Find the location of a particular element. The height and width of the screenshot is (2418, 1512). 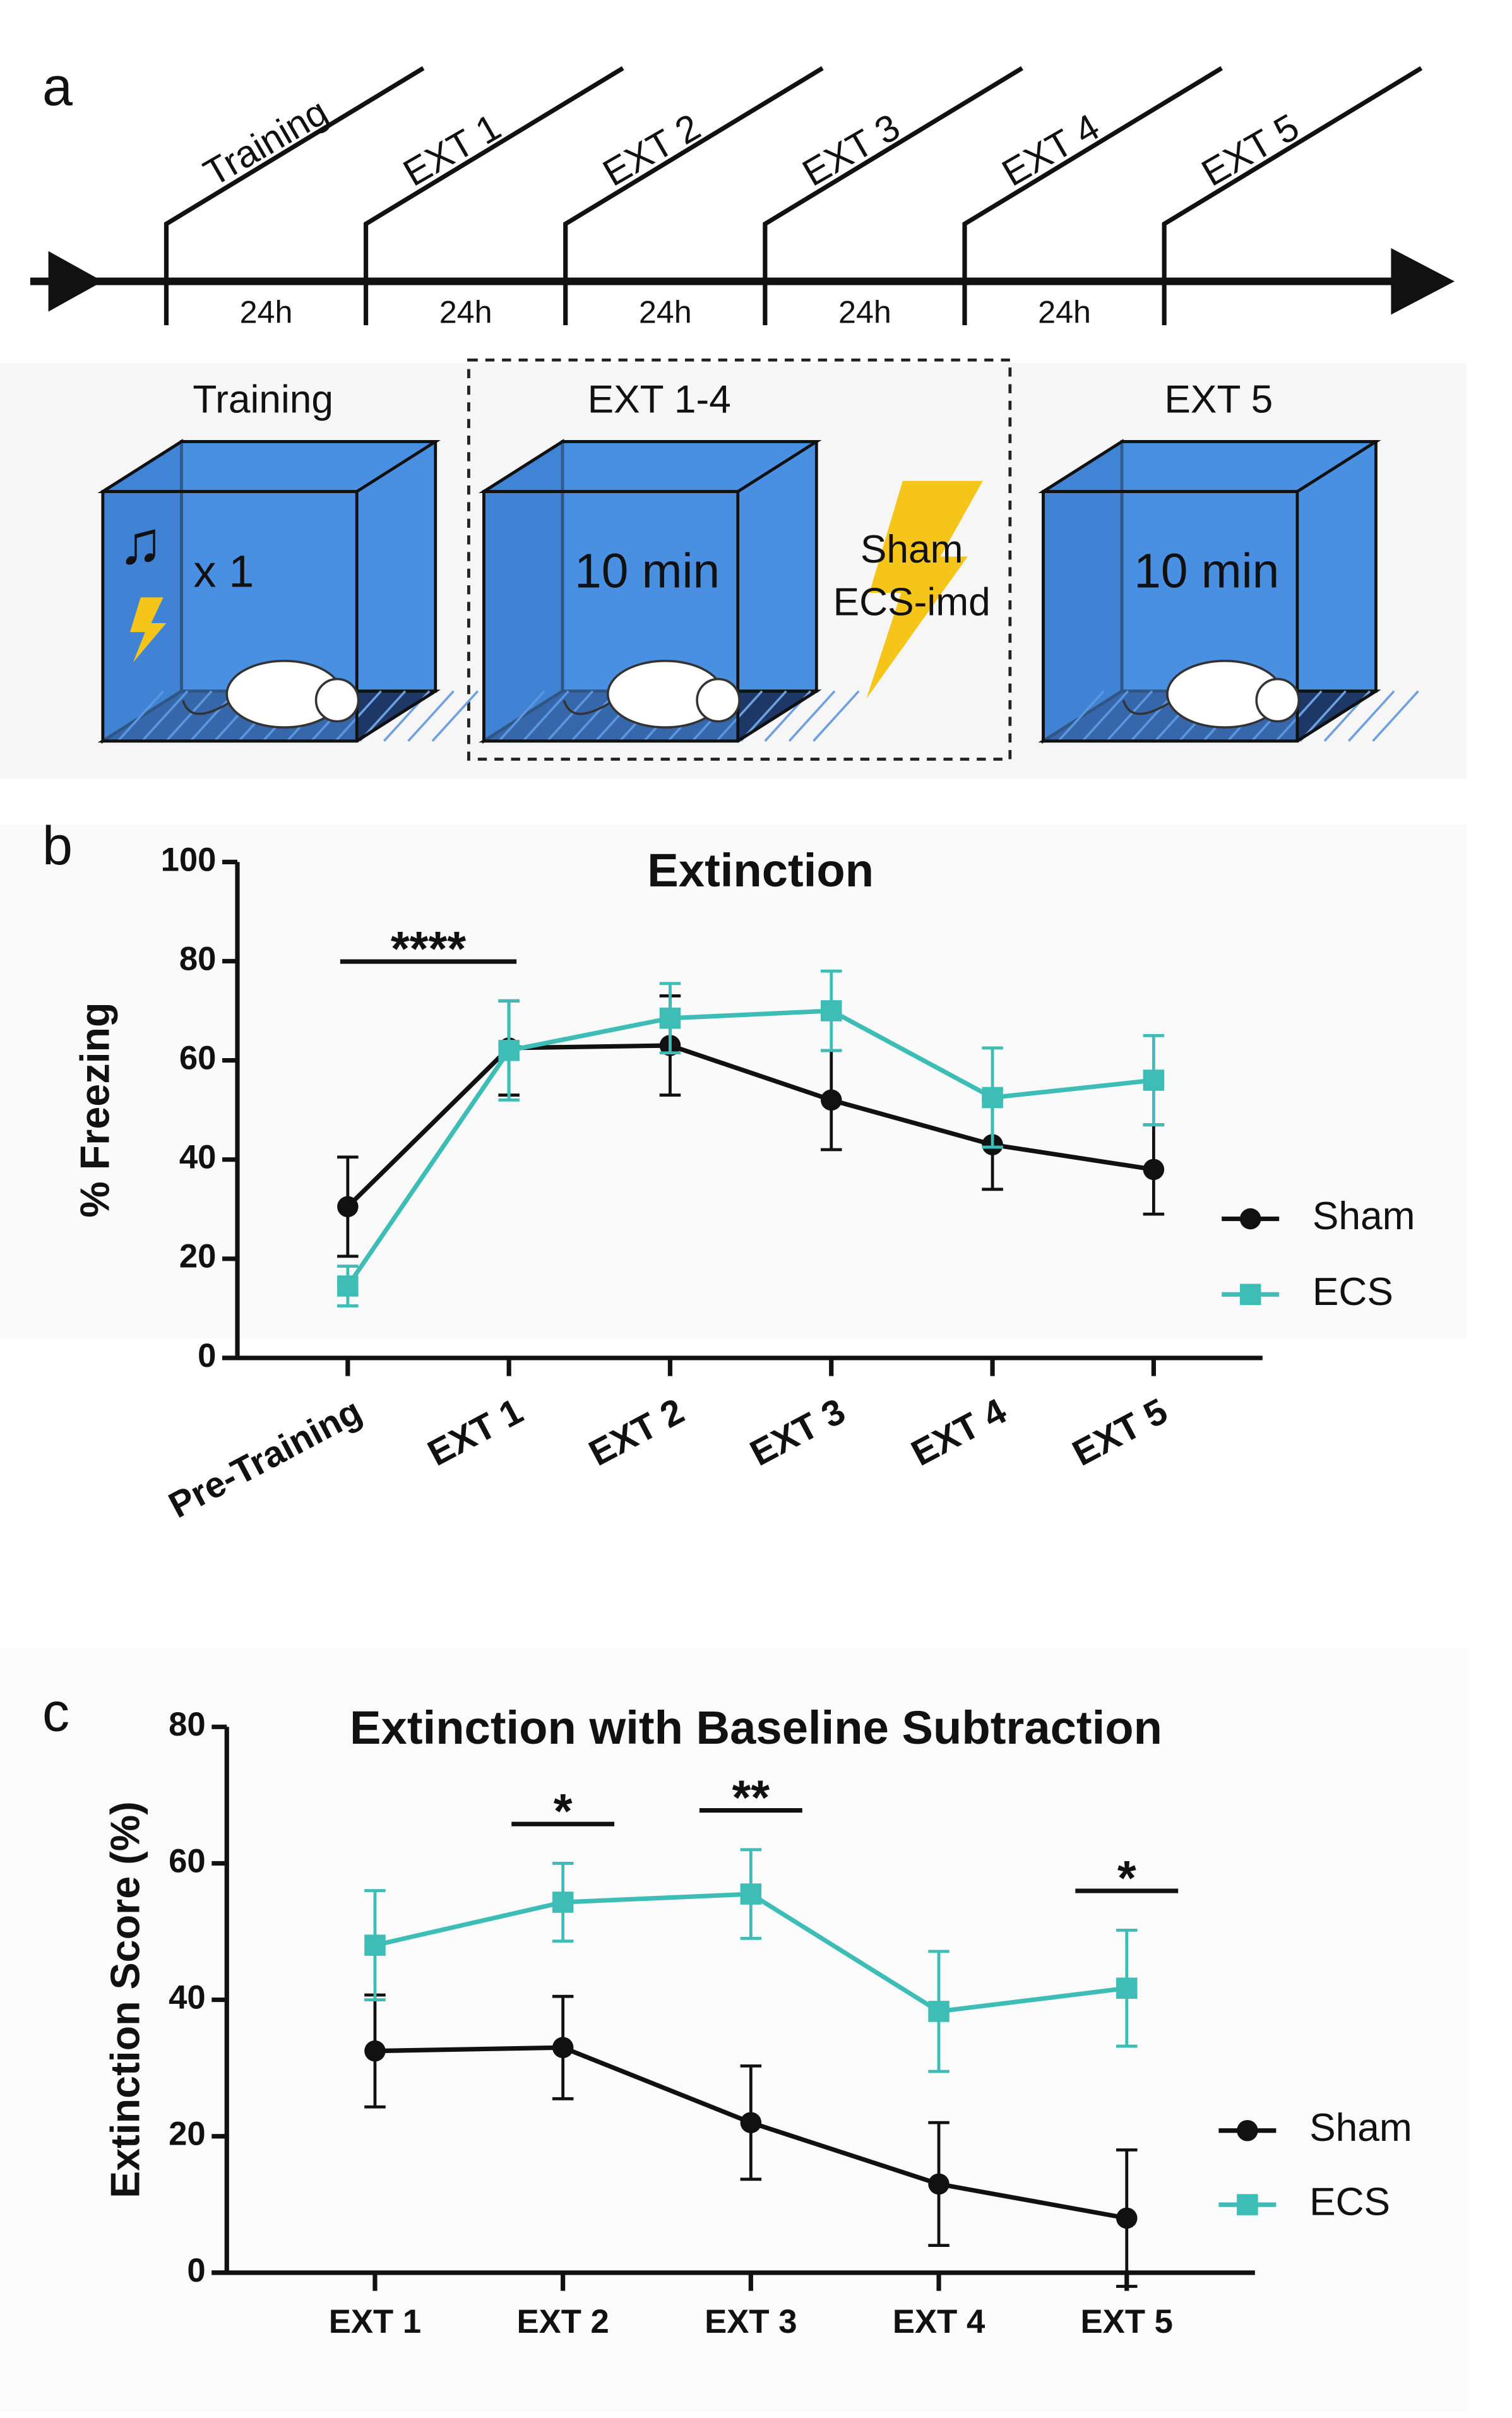

y-tick-label: 100 is located at coordinates (189, 859).